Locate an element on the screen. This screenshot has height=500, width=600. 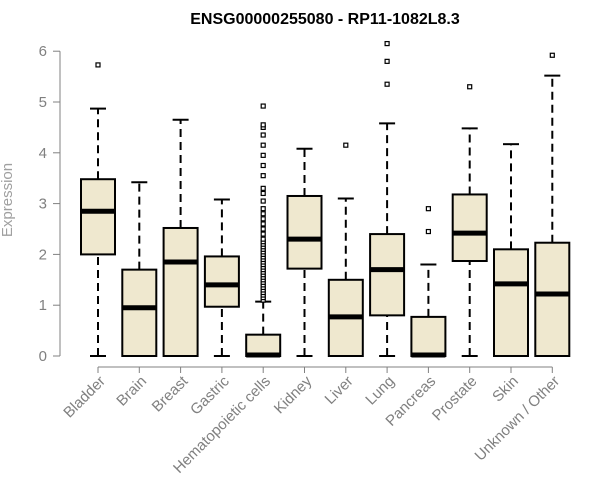
x-tick-label: Liver is located at coordinates (339, 390).